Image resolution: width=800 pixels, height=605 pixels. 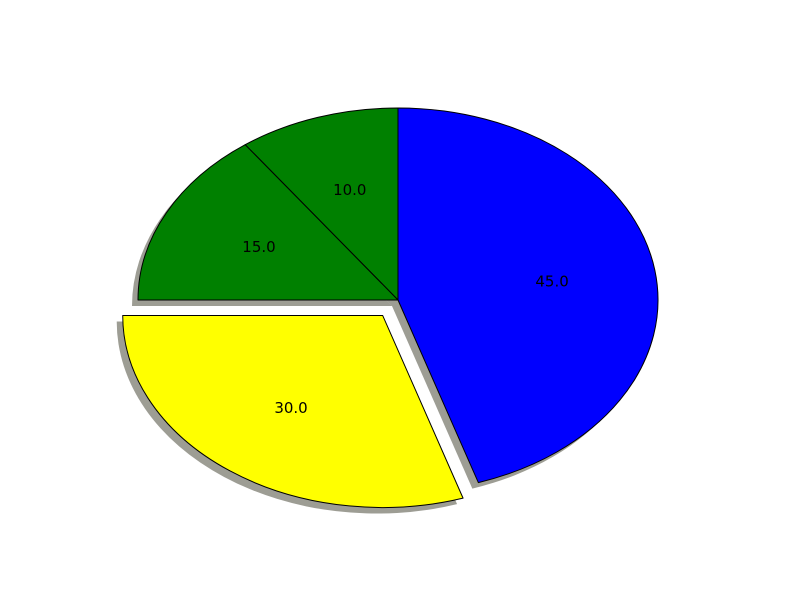 I want to click on slice-label: 15.0, so click(x=258, y=247).